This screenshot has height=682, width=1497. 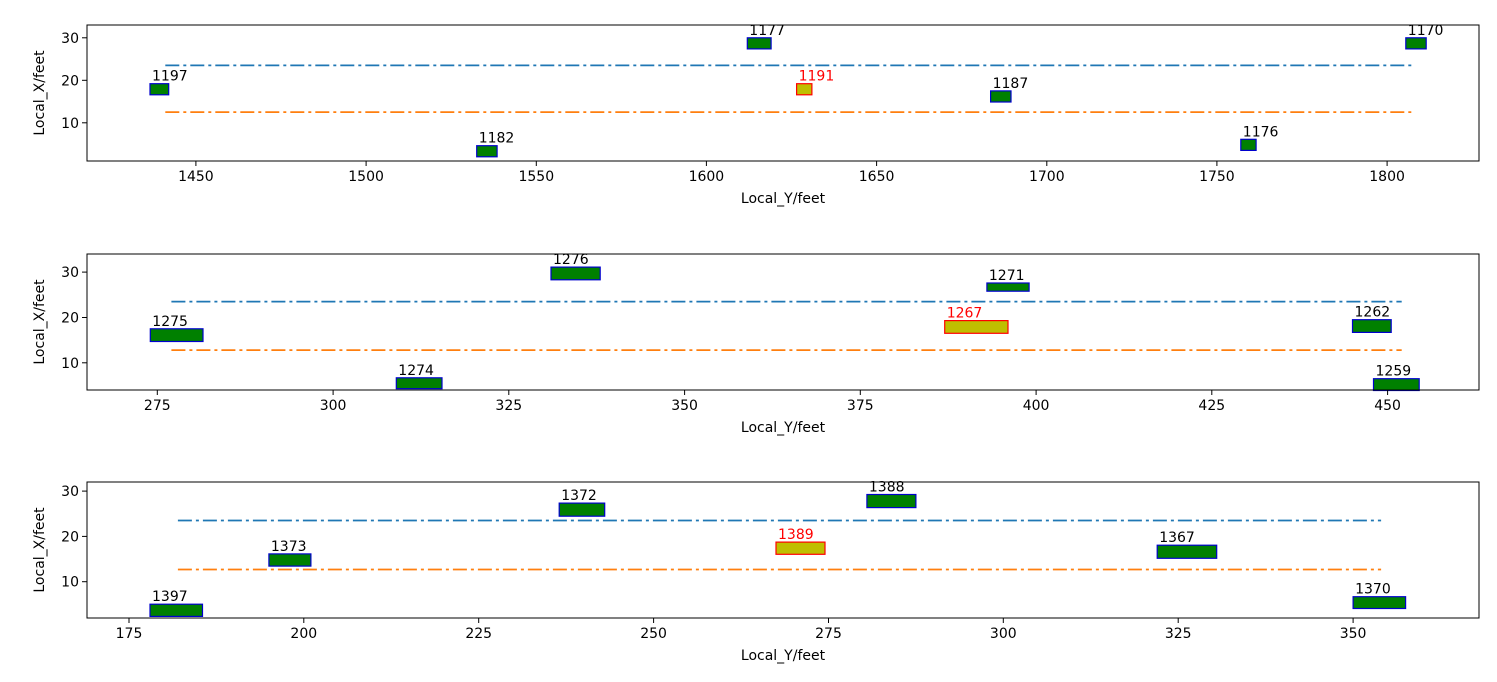 I want to click on vehicle-label-1388: 1388, so click(x=887, y=488).